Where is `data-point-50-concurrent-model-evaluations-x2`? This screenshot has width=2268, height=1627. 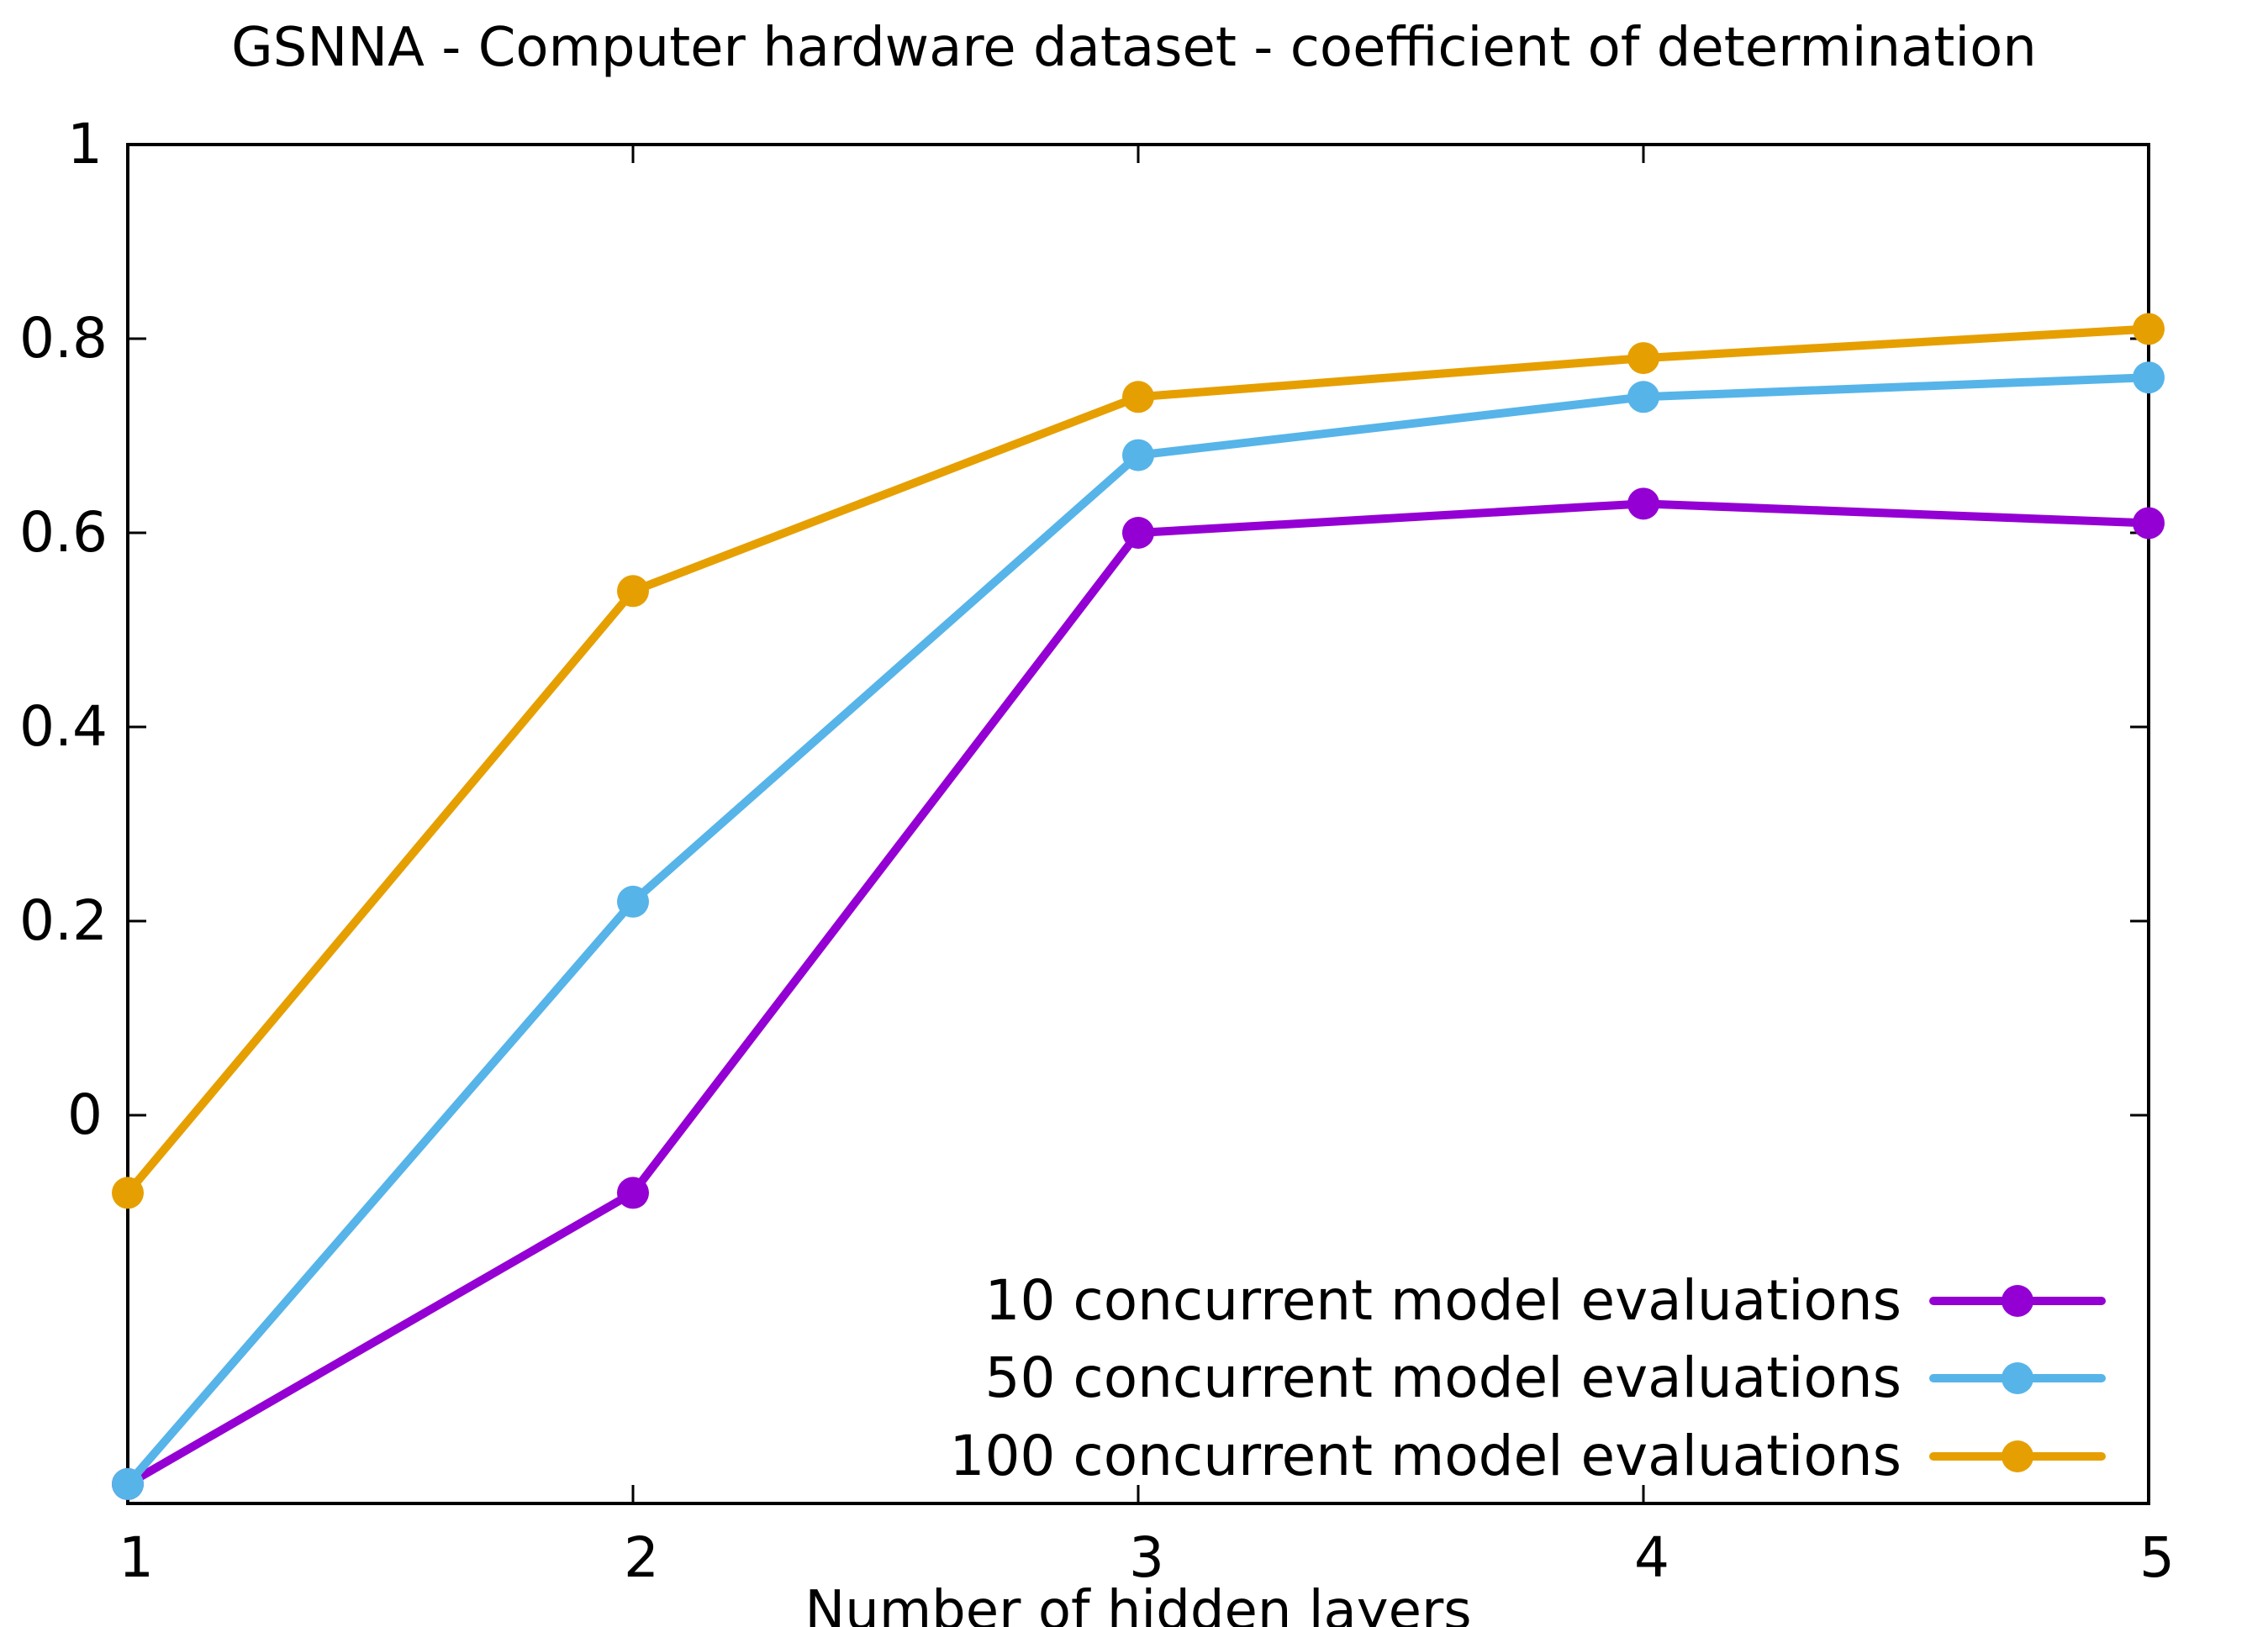 data-point-50-concurrent-model-evaluations-x2 is located at coordinates (633, 902).